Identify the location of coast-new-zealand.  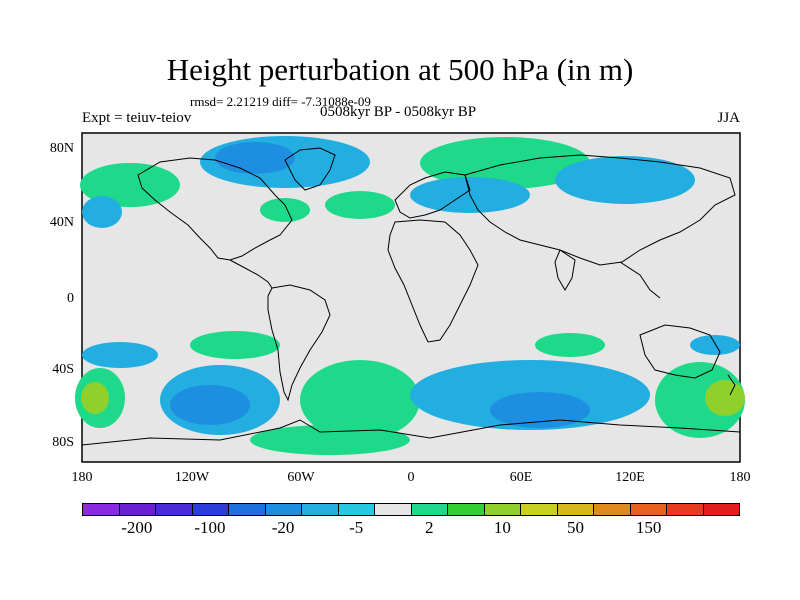
(731, 385).